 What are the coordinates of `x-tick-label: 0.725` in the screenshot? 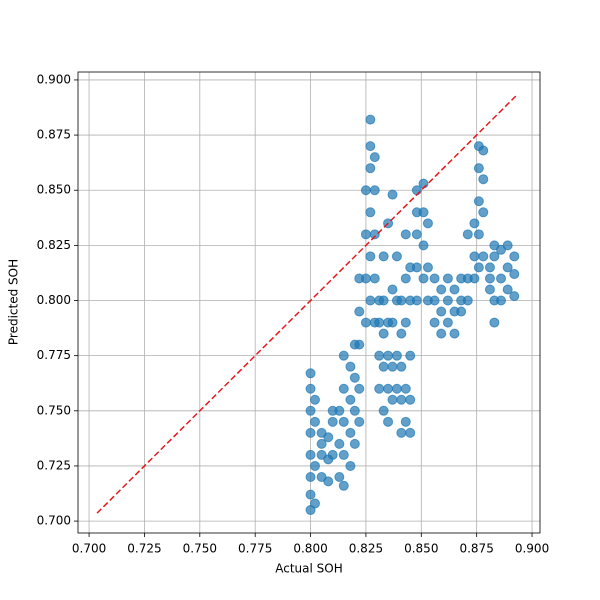 It's located at (144, 549).